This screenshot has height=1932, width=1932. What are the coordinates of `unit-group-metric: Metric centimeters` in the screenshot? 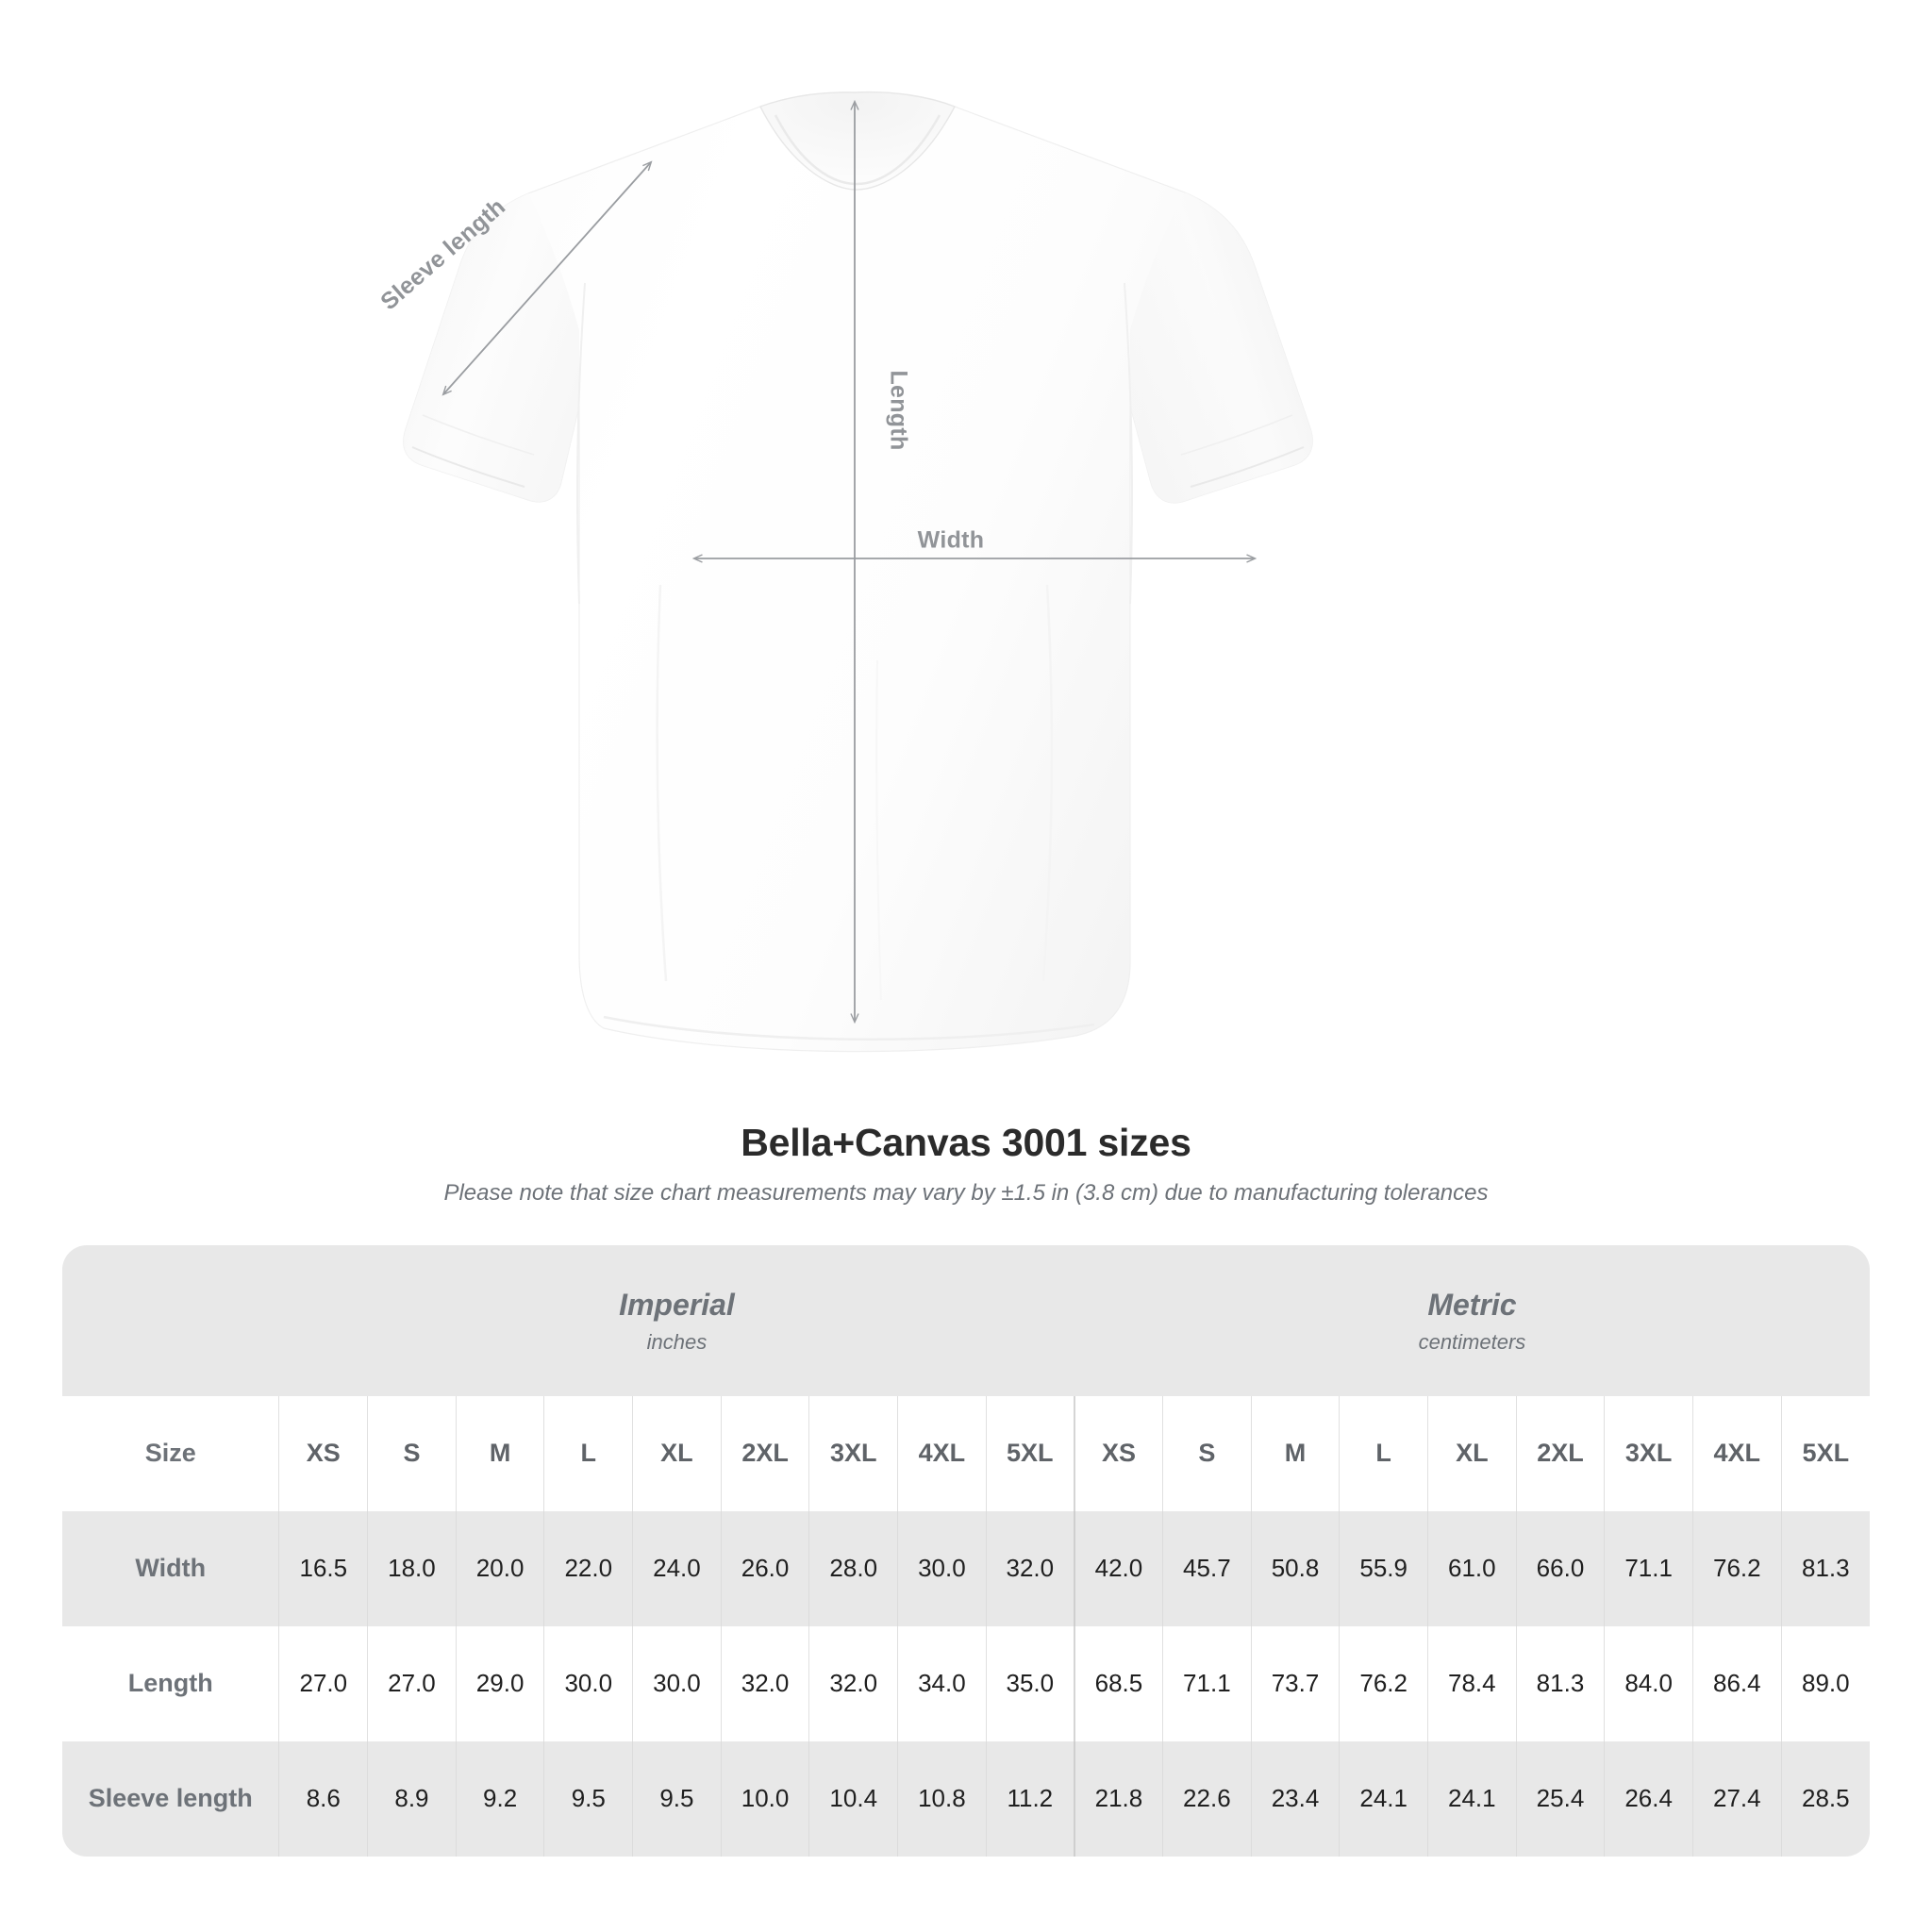 It's located at (1472, 1320).